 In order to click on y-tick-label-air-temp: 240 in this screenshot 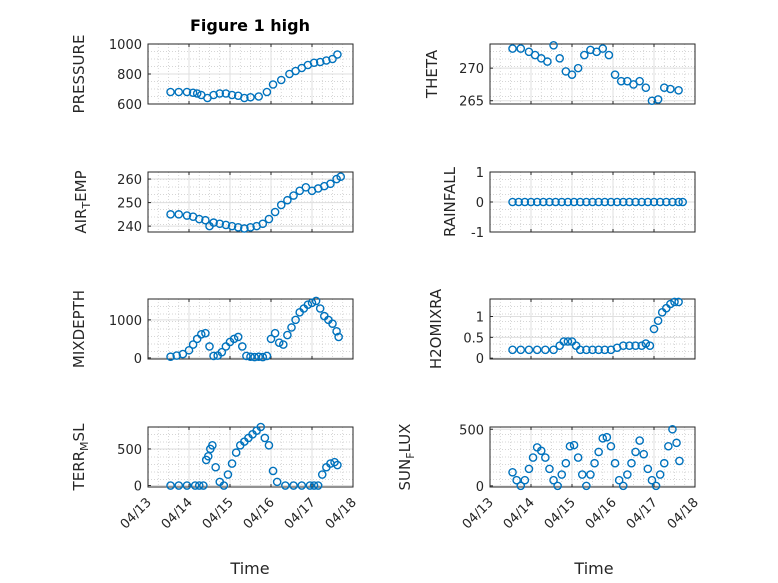, I will do `click(129, 227)`.